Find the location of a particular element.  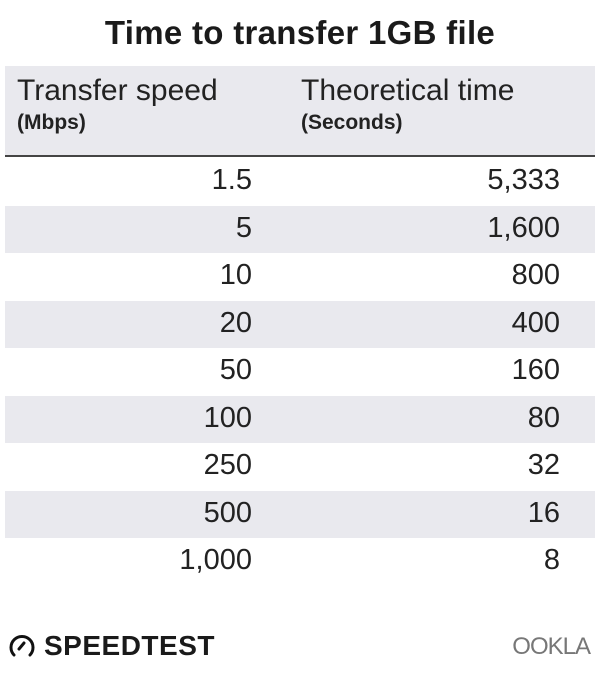

table-row: 1,000 8 is located at coordinates (300, 562).